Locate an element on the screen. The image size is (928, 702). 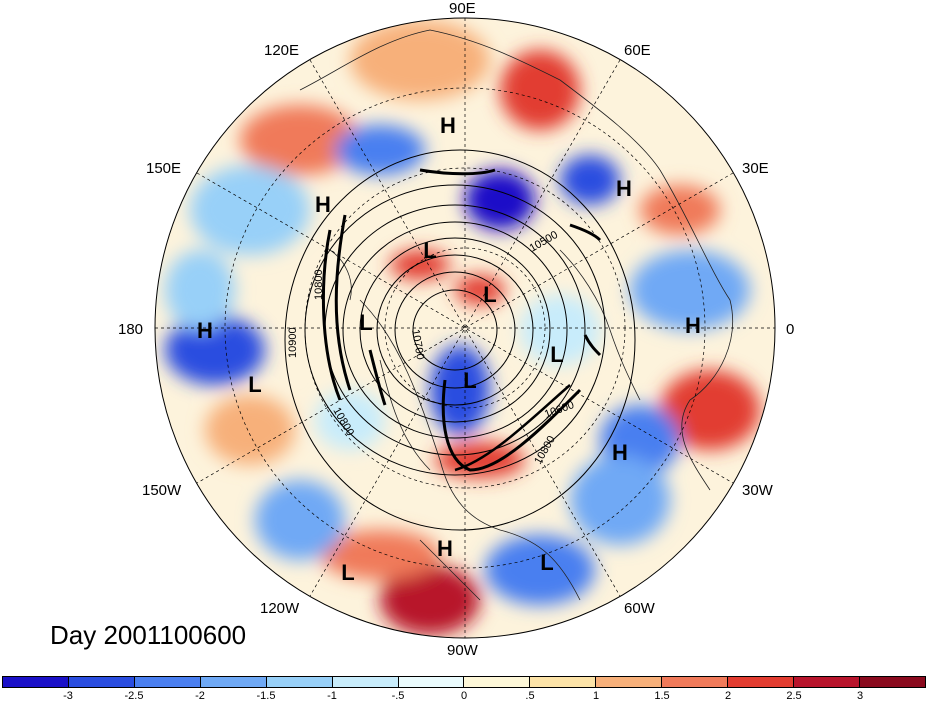
lon-label-60w: 60W is located at coordinates (639, 608).